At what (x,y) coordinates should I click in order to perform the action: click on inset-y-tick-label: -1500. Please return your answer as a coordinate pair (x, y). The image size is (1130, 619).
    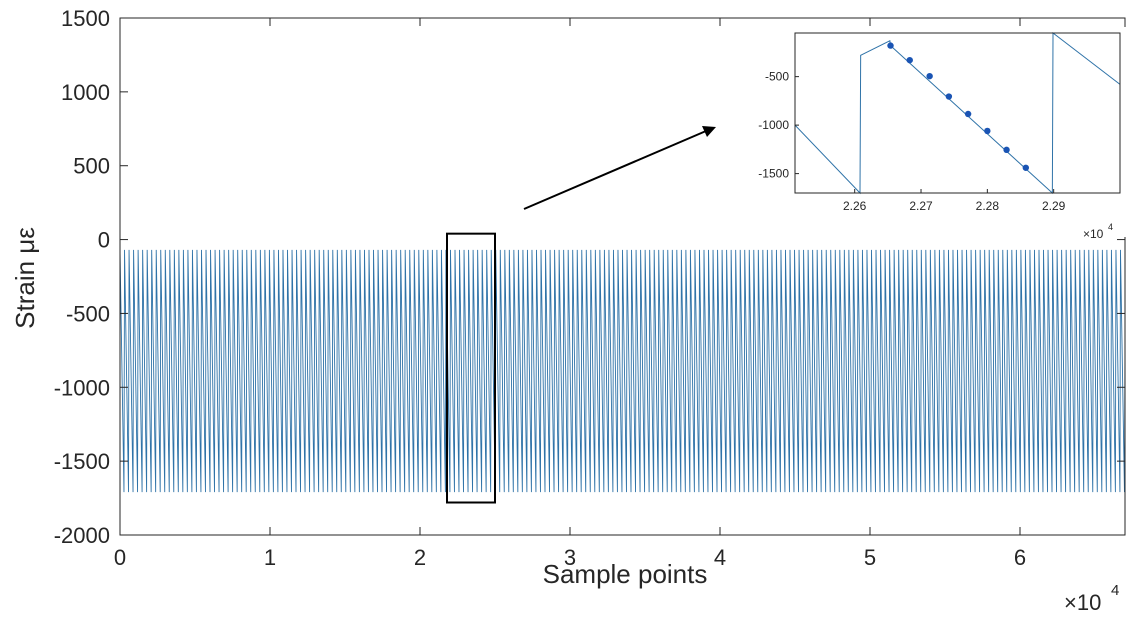
    Looking at the image, I should click on (773, 174).